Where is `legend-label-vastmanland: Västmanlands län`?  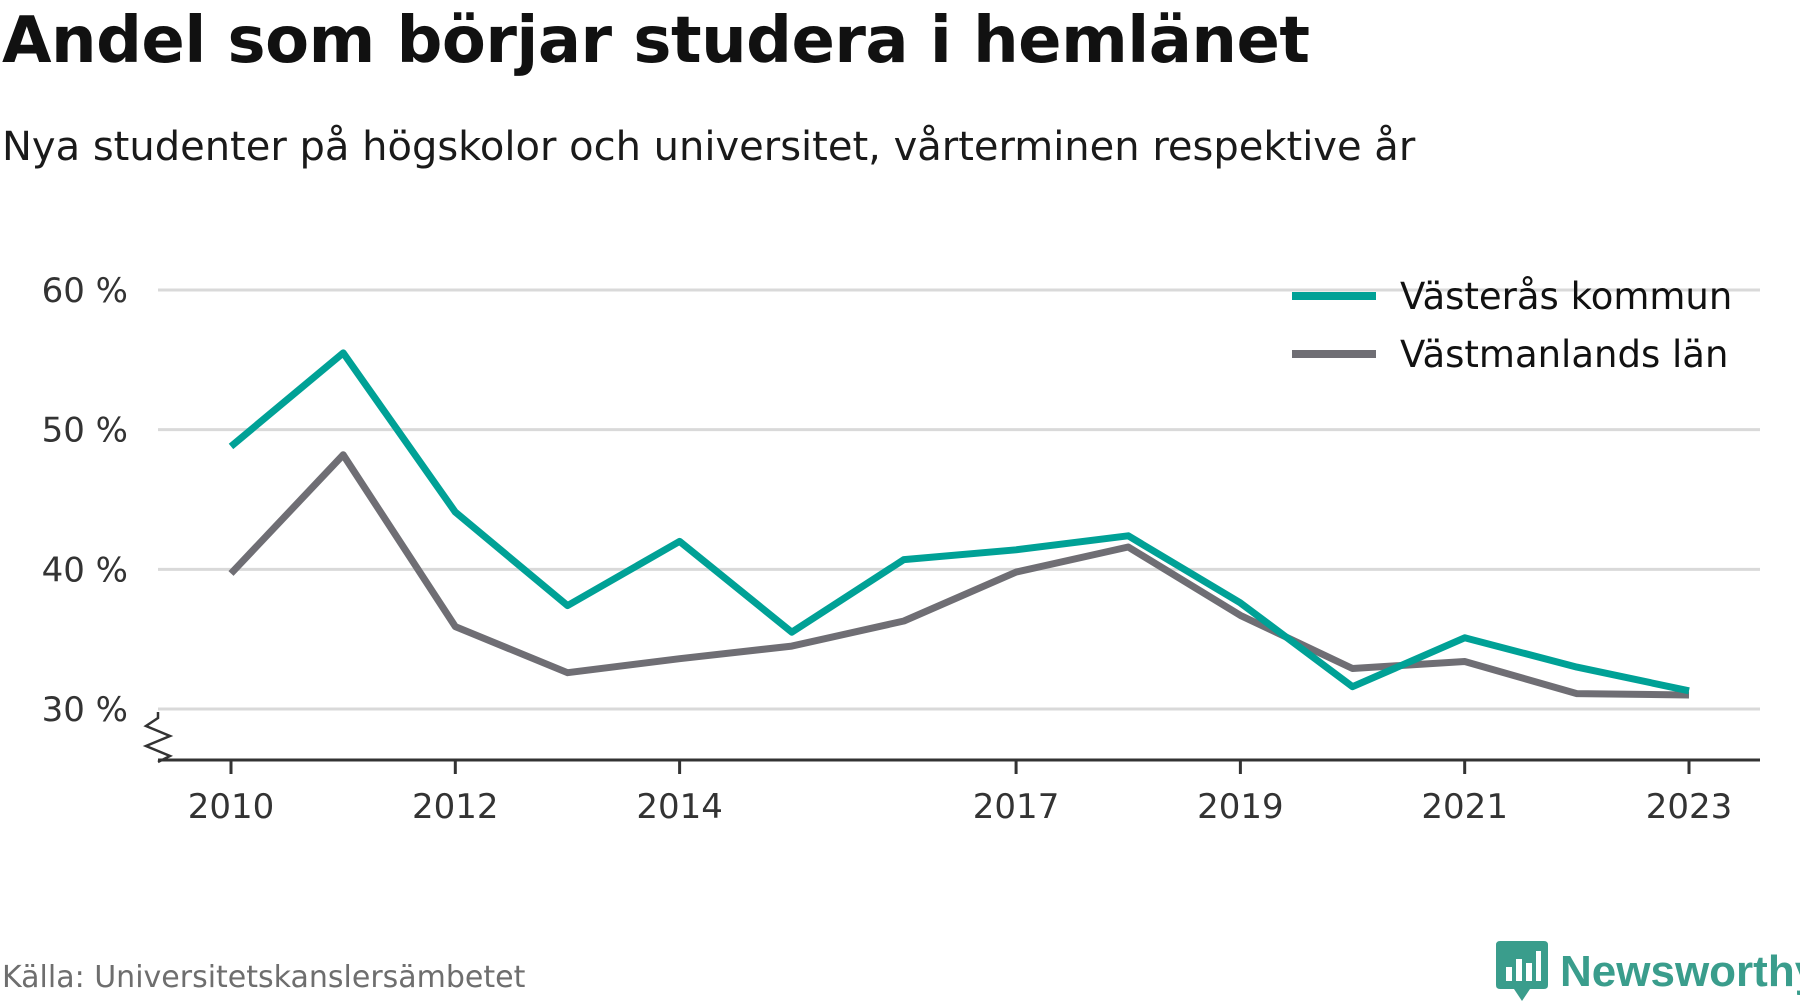
legend-label-vastmanland: Västmanlands län is located at coordinates (1564, 354).